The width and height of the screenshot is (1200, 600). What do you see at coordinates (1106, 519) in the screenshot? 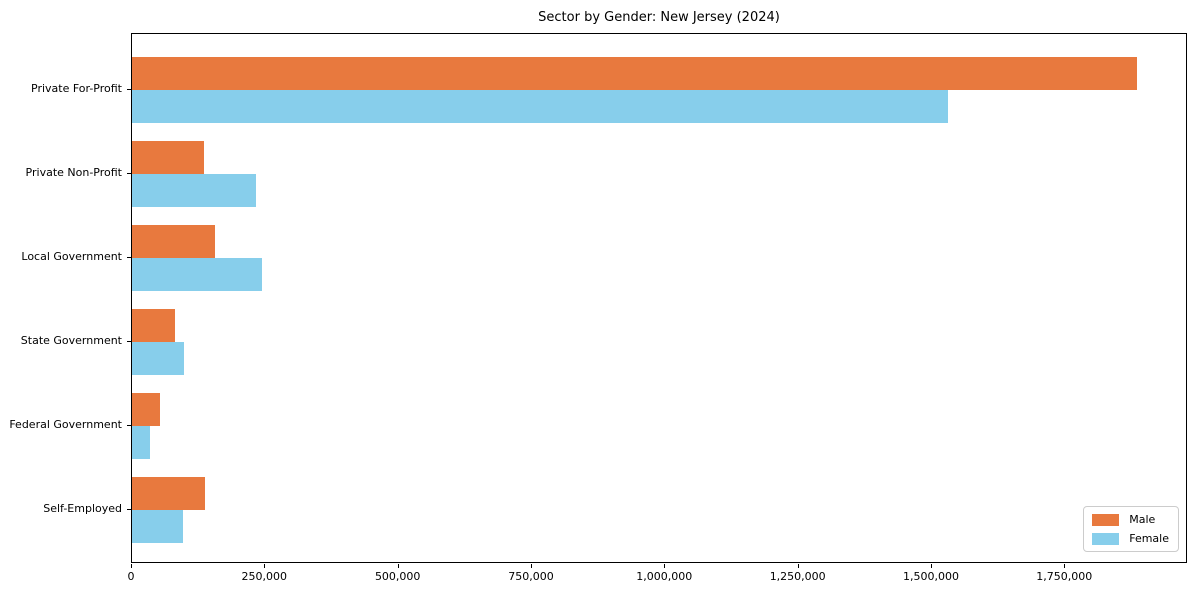
I see `legend-swatch-male-icon` at bounding box center [1106, 519].